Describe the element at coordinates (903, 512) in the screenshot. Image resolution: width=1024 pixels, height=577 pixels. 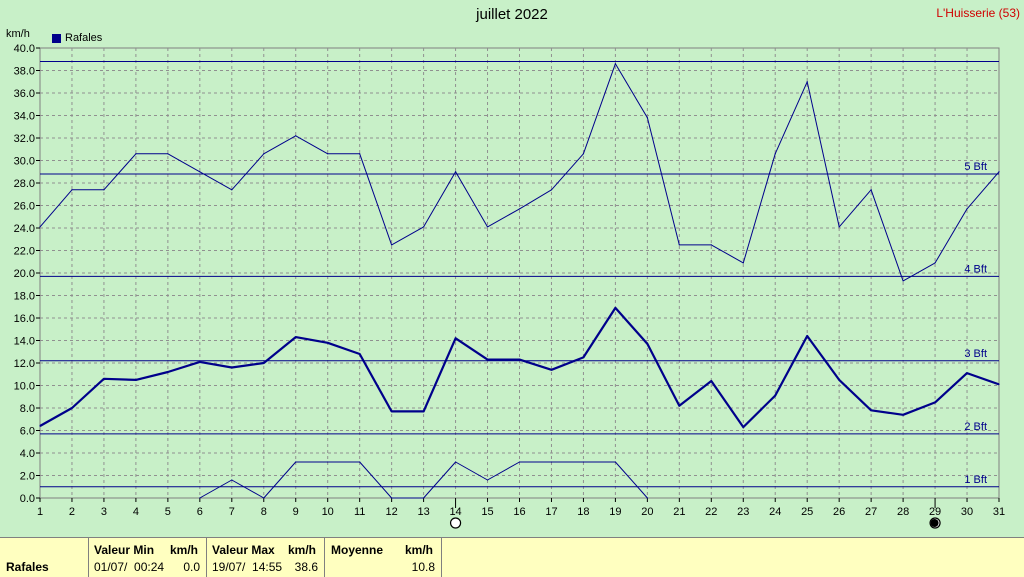
I see `x-tick-label: 28` at that location.